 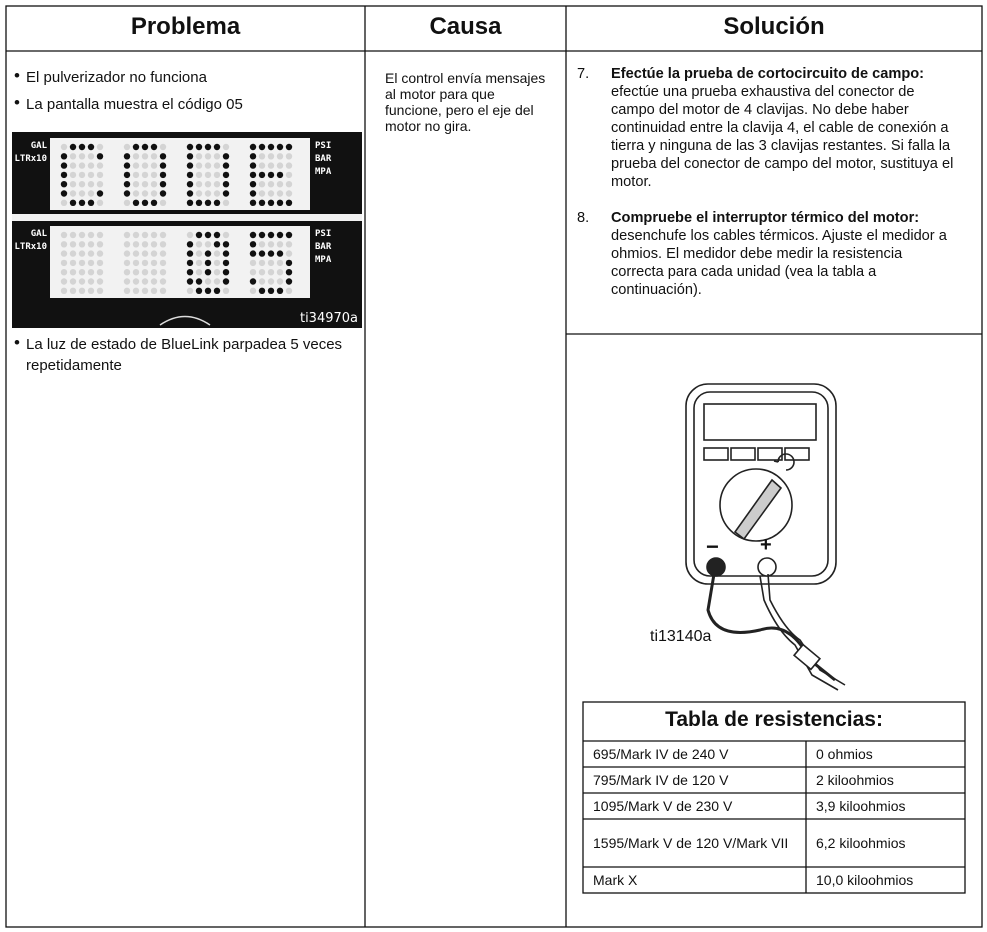 What do you see at coordinates (176, 174) in the screenshot?
I see `dot-matrix-text` at bounding box center [176, 174].